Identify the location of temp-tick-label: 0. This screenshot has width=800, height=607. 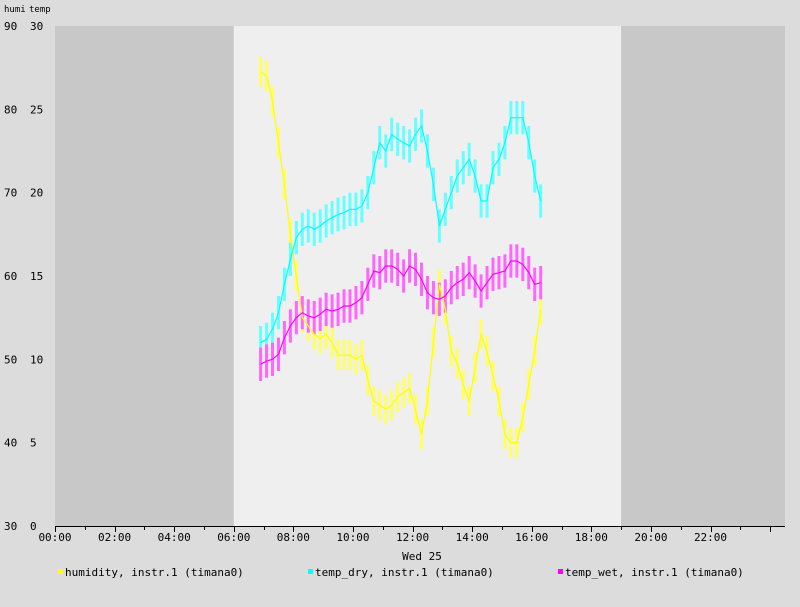
(33, 526).